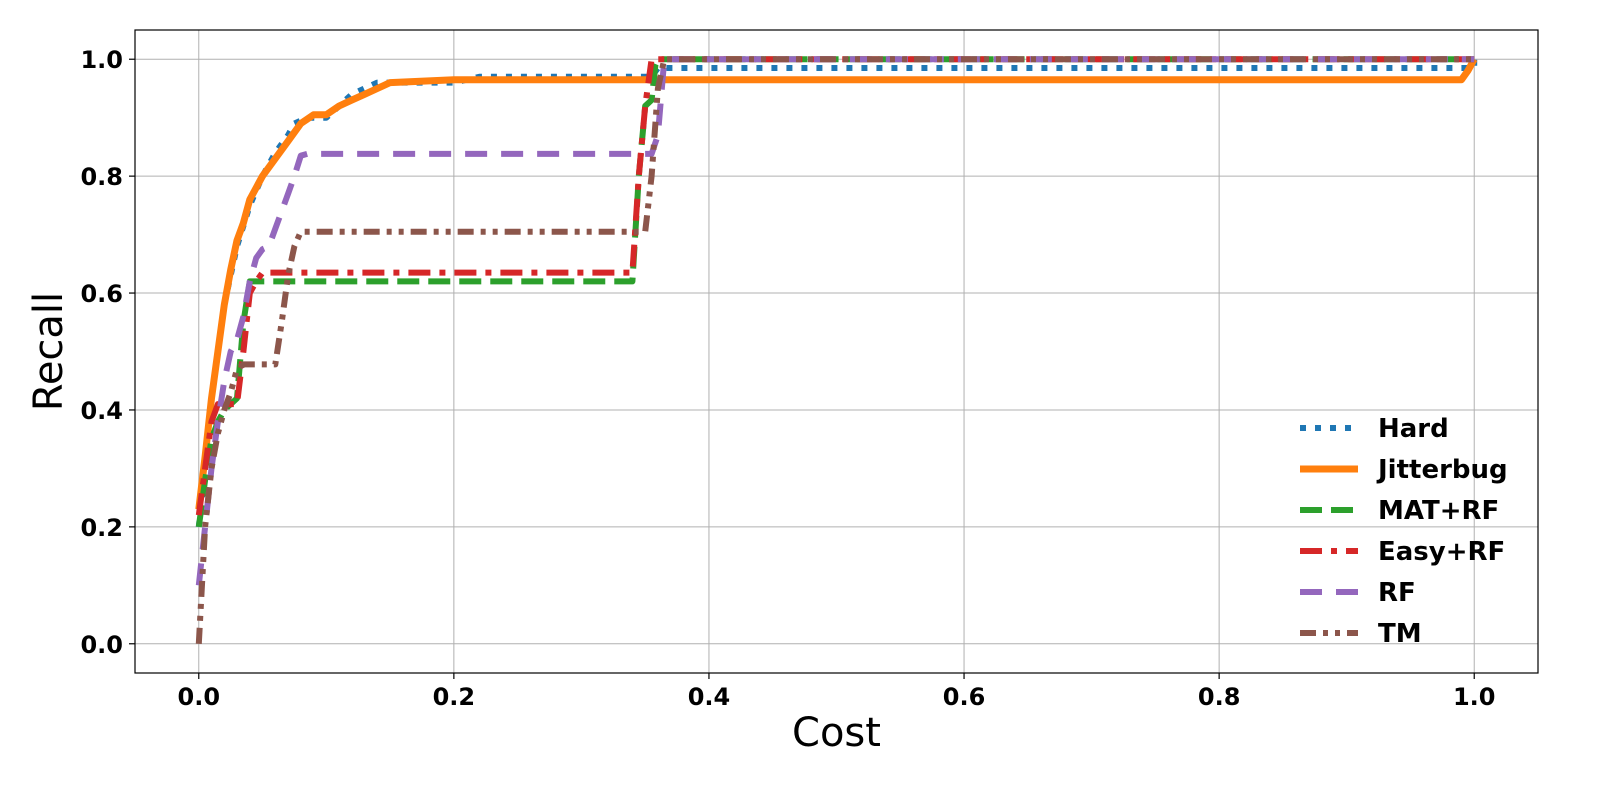 The height and width of the screenshot is (800, 1600). What do you see at coordinates (101, 177) in the screenshot?
I see `y-tick-label: 0.8` at bounding box center [101, 177].